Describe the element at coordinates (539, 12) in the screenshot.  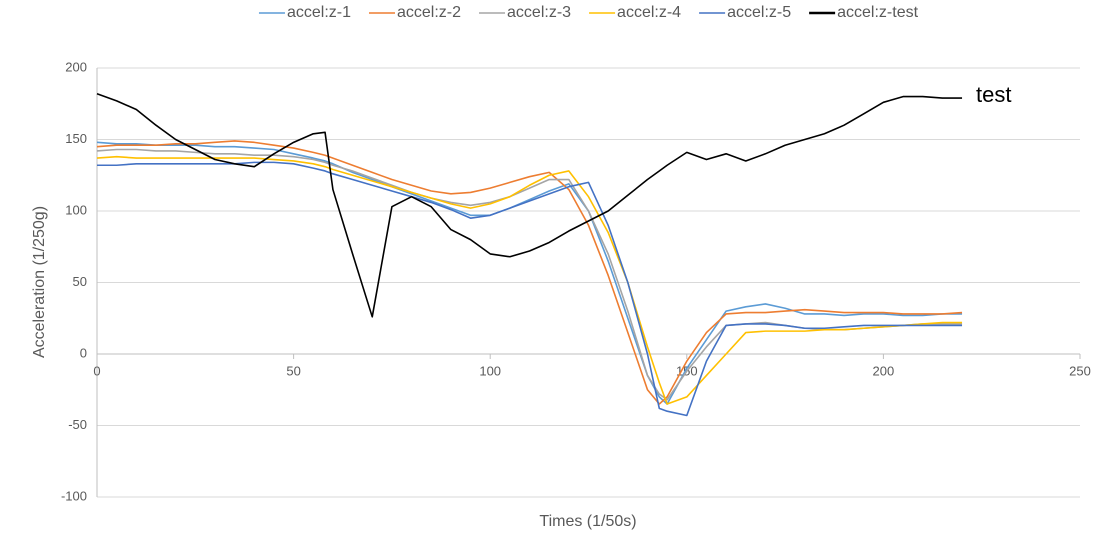
I see `legend-label: accel:z-3` at that location.